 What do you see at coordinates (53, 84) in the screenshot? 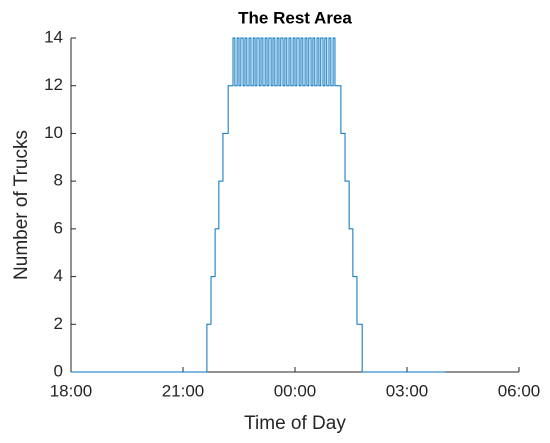
I see `y-tick-label: 12` at bounding box center [53, 84].